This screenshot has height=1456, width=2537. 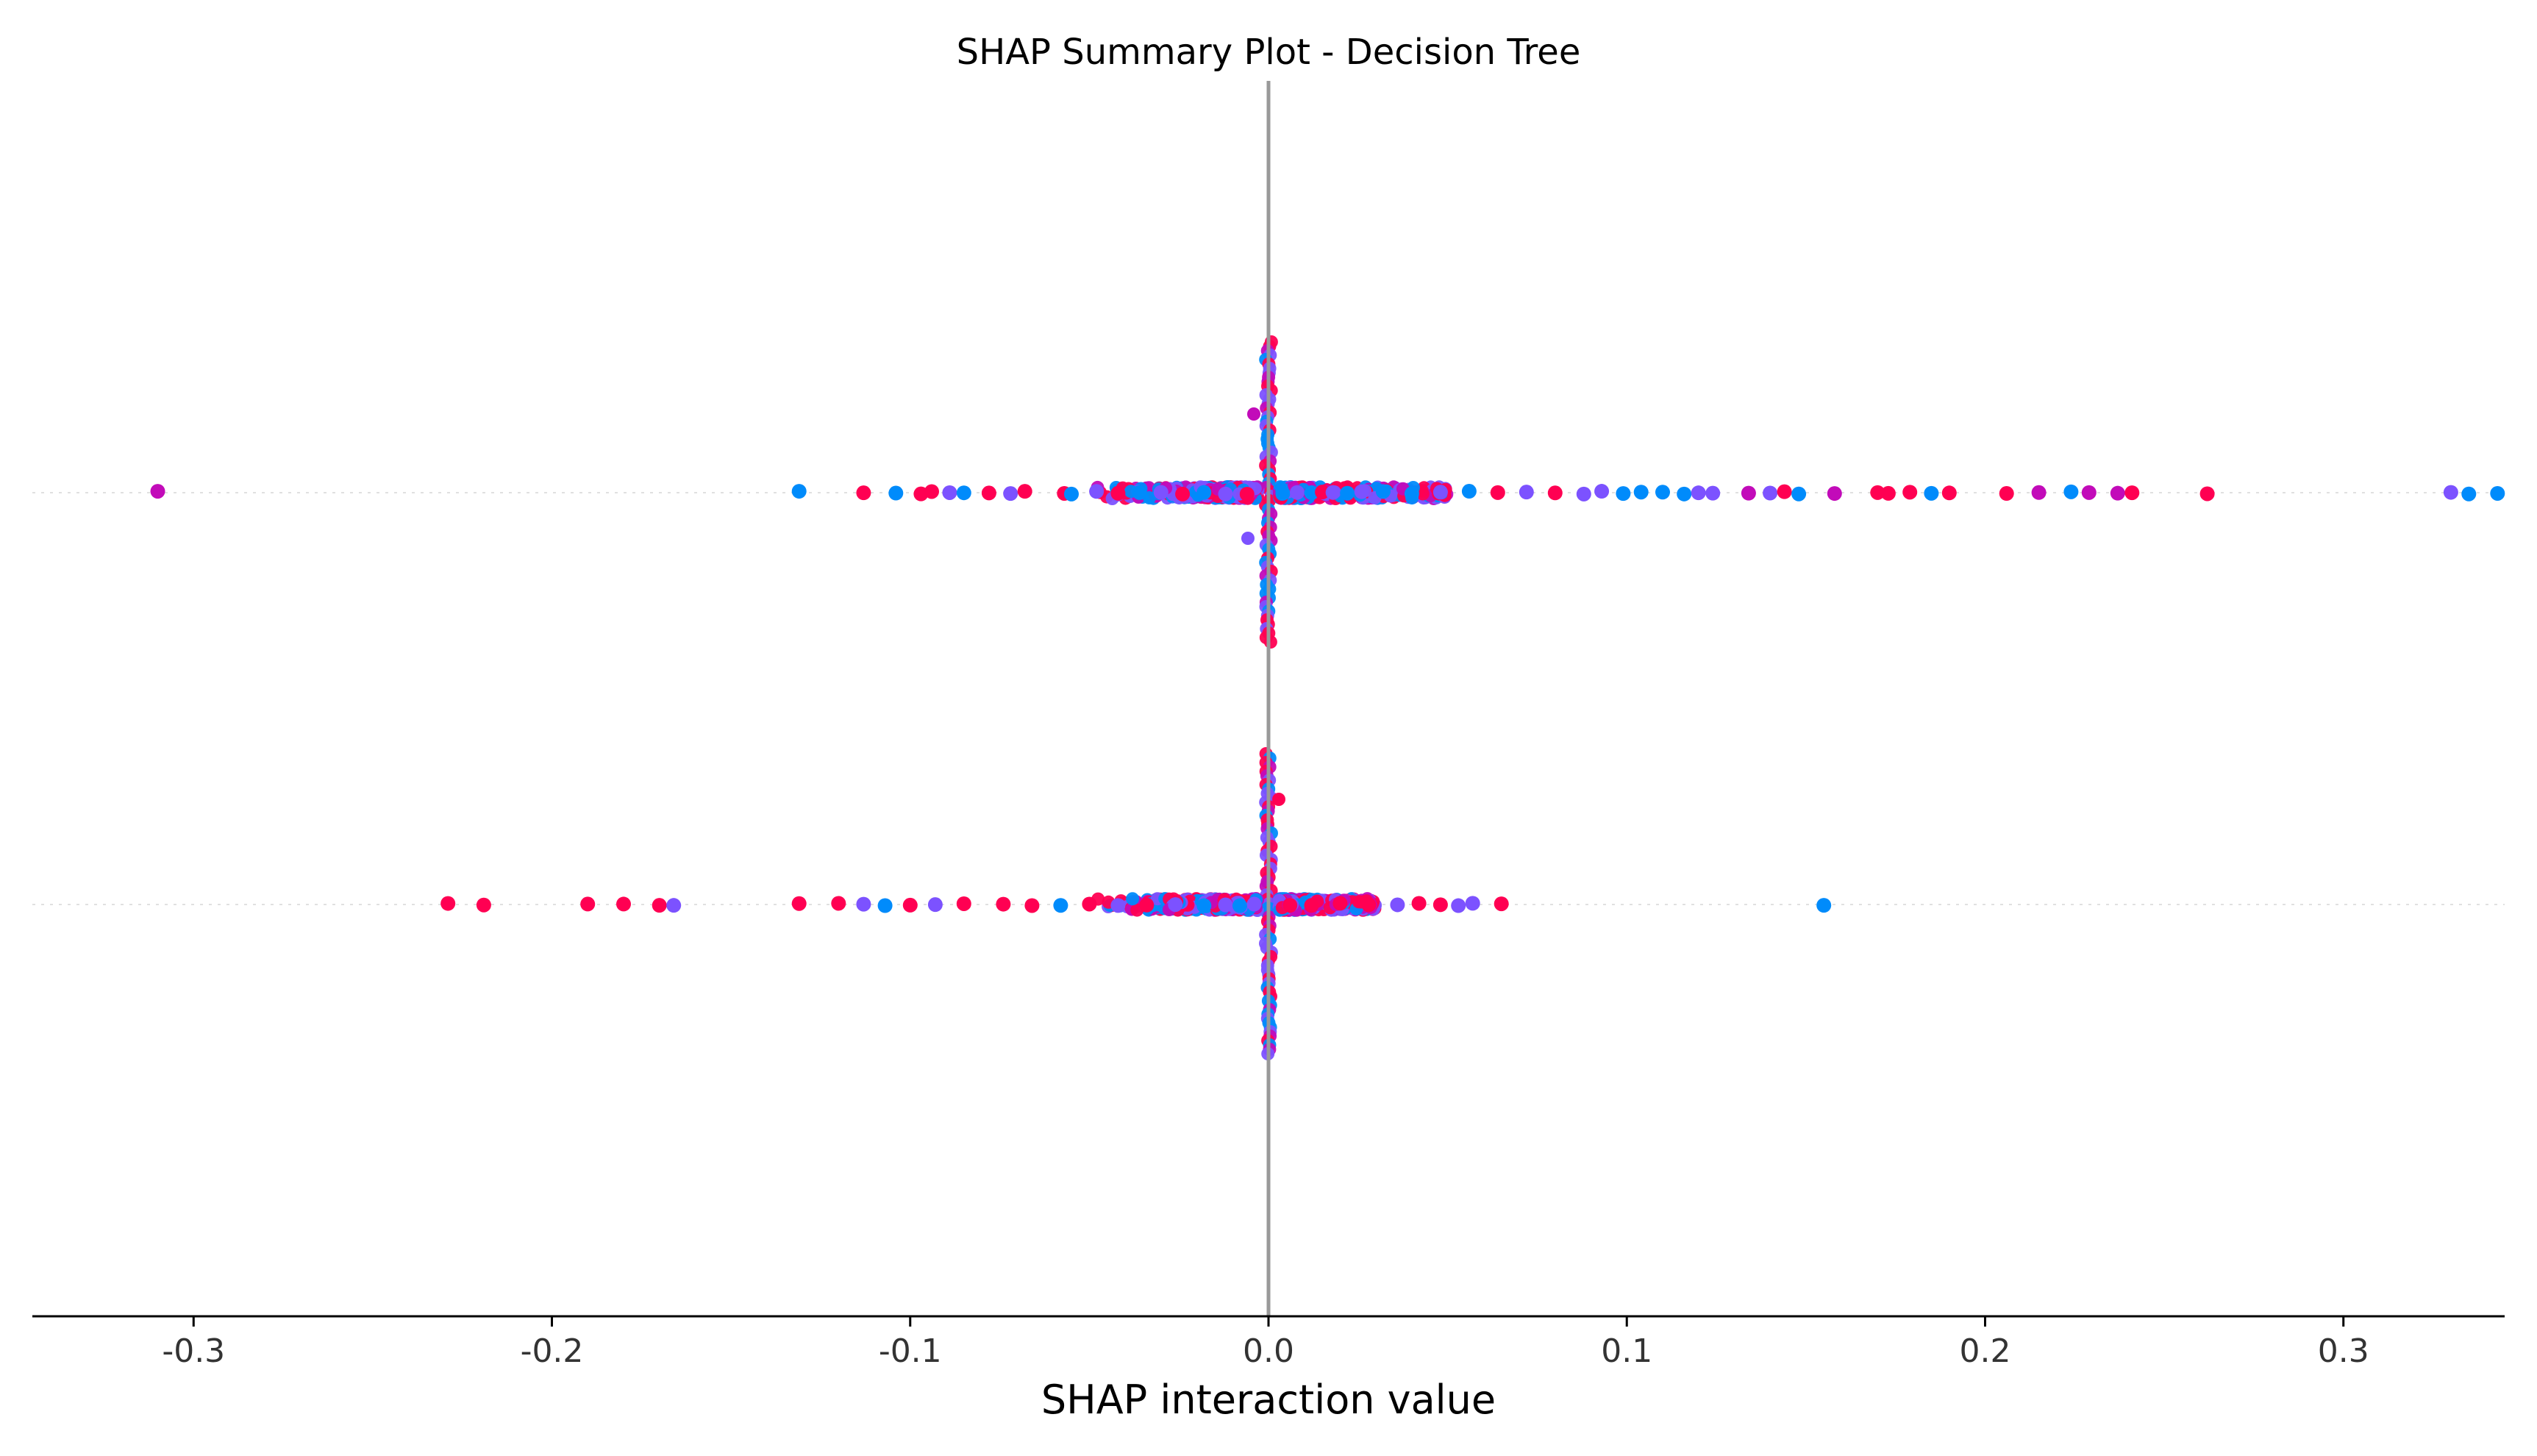 I want to click on chart-title: SHAP Summary Plot - Decision Tree, so click(x=1269, y=52).